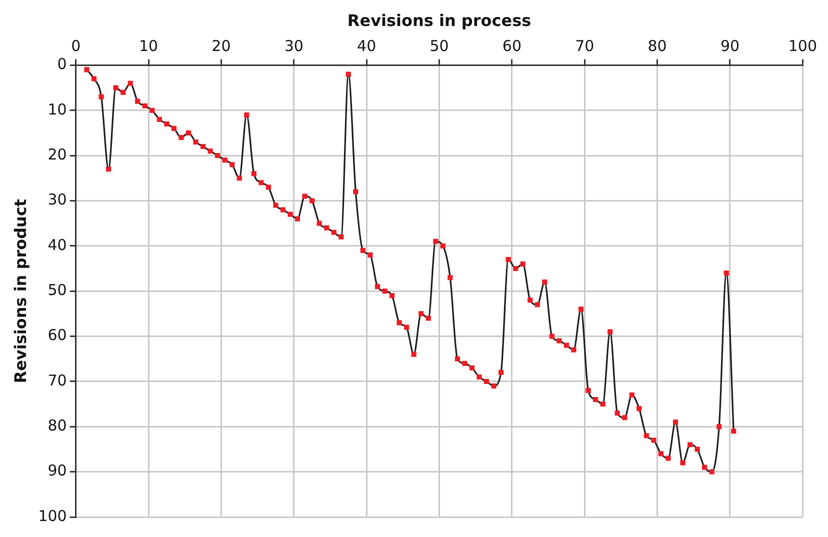  I want to click on x-tick-label: 80, so click(657, 46).